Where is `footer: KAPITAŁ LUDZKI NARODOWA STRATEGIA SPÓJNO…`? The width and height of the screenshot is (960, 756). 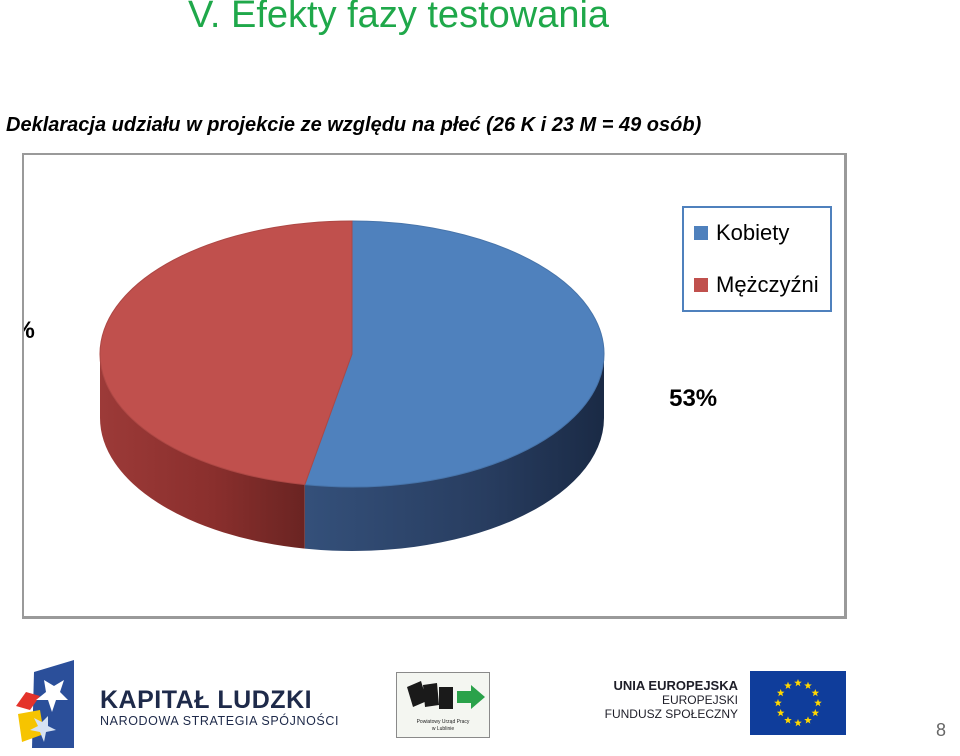 footer: KAPITAŁ LUDZKI NARODOWA STRATEGIA SPÓJNO… is located at coordinates (480, 703).